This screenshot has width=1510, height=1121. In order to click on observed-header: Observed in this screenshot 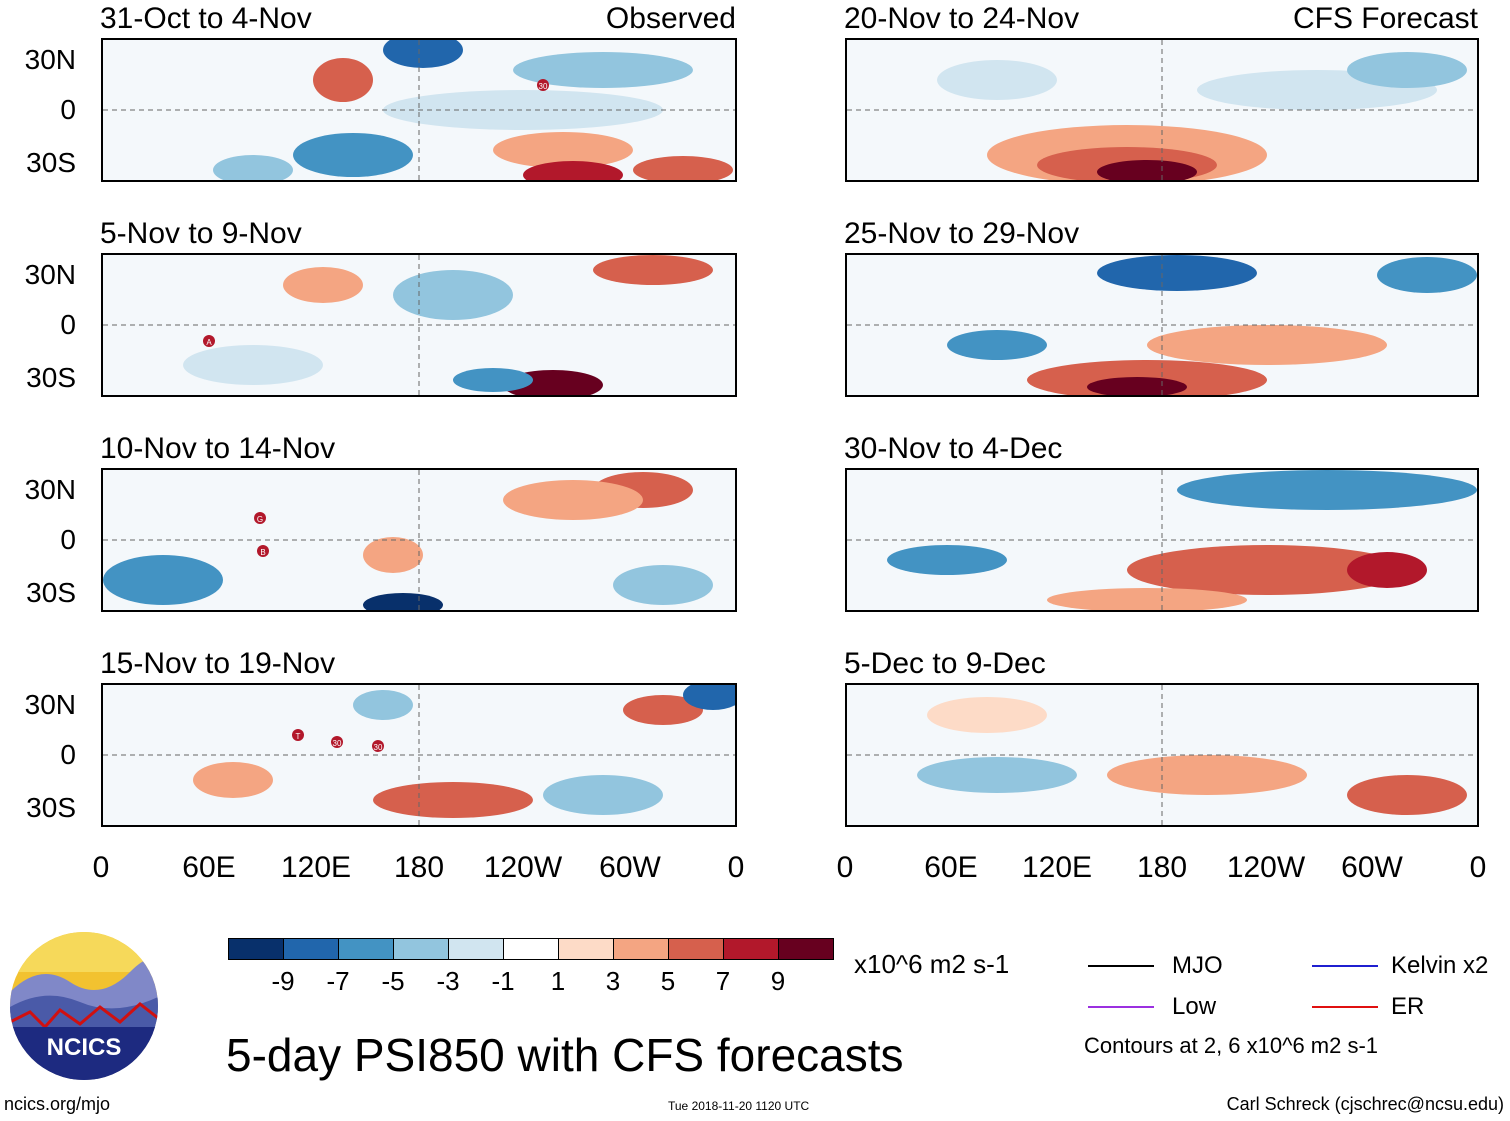, I will do `click(670, 18)`.